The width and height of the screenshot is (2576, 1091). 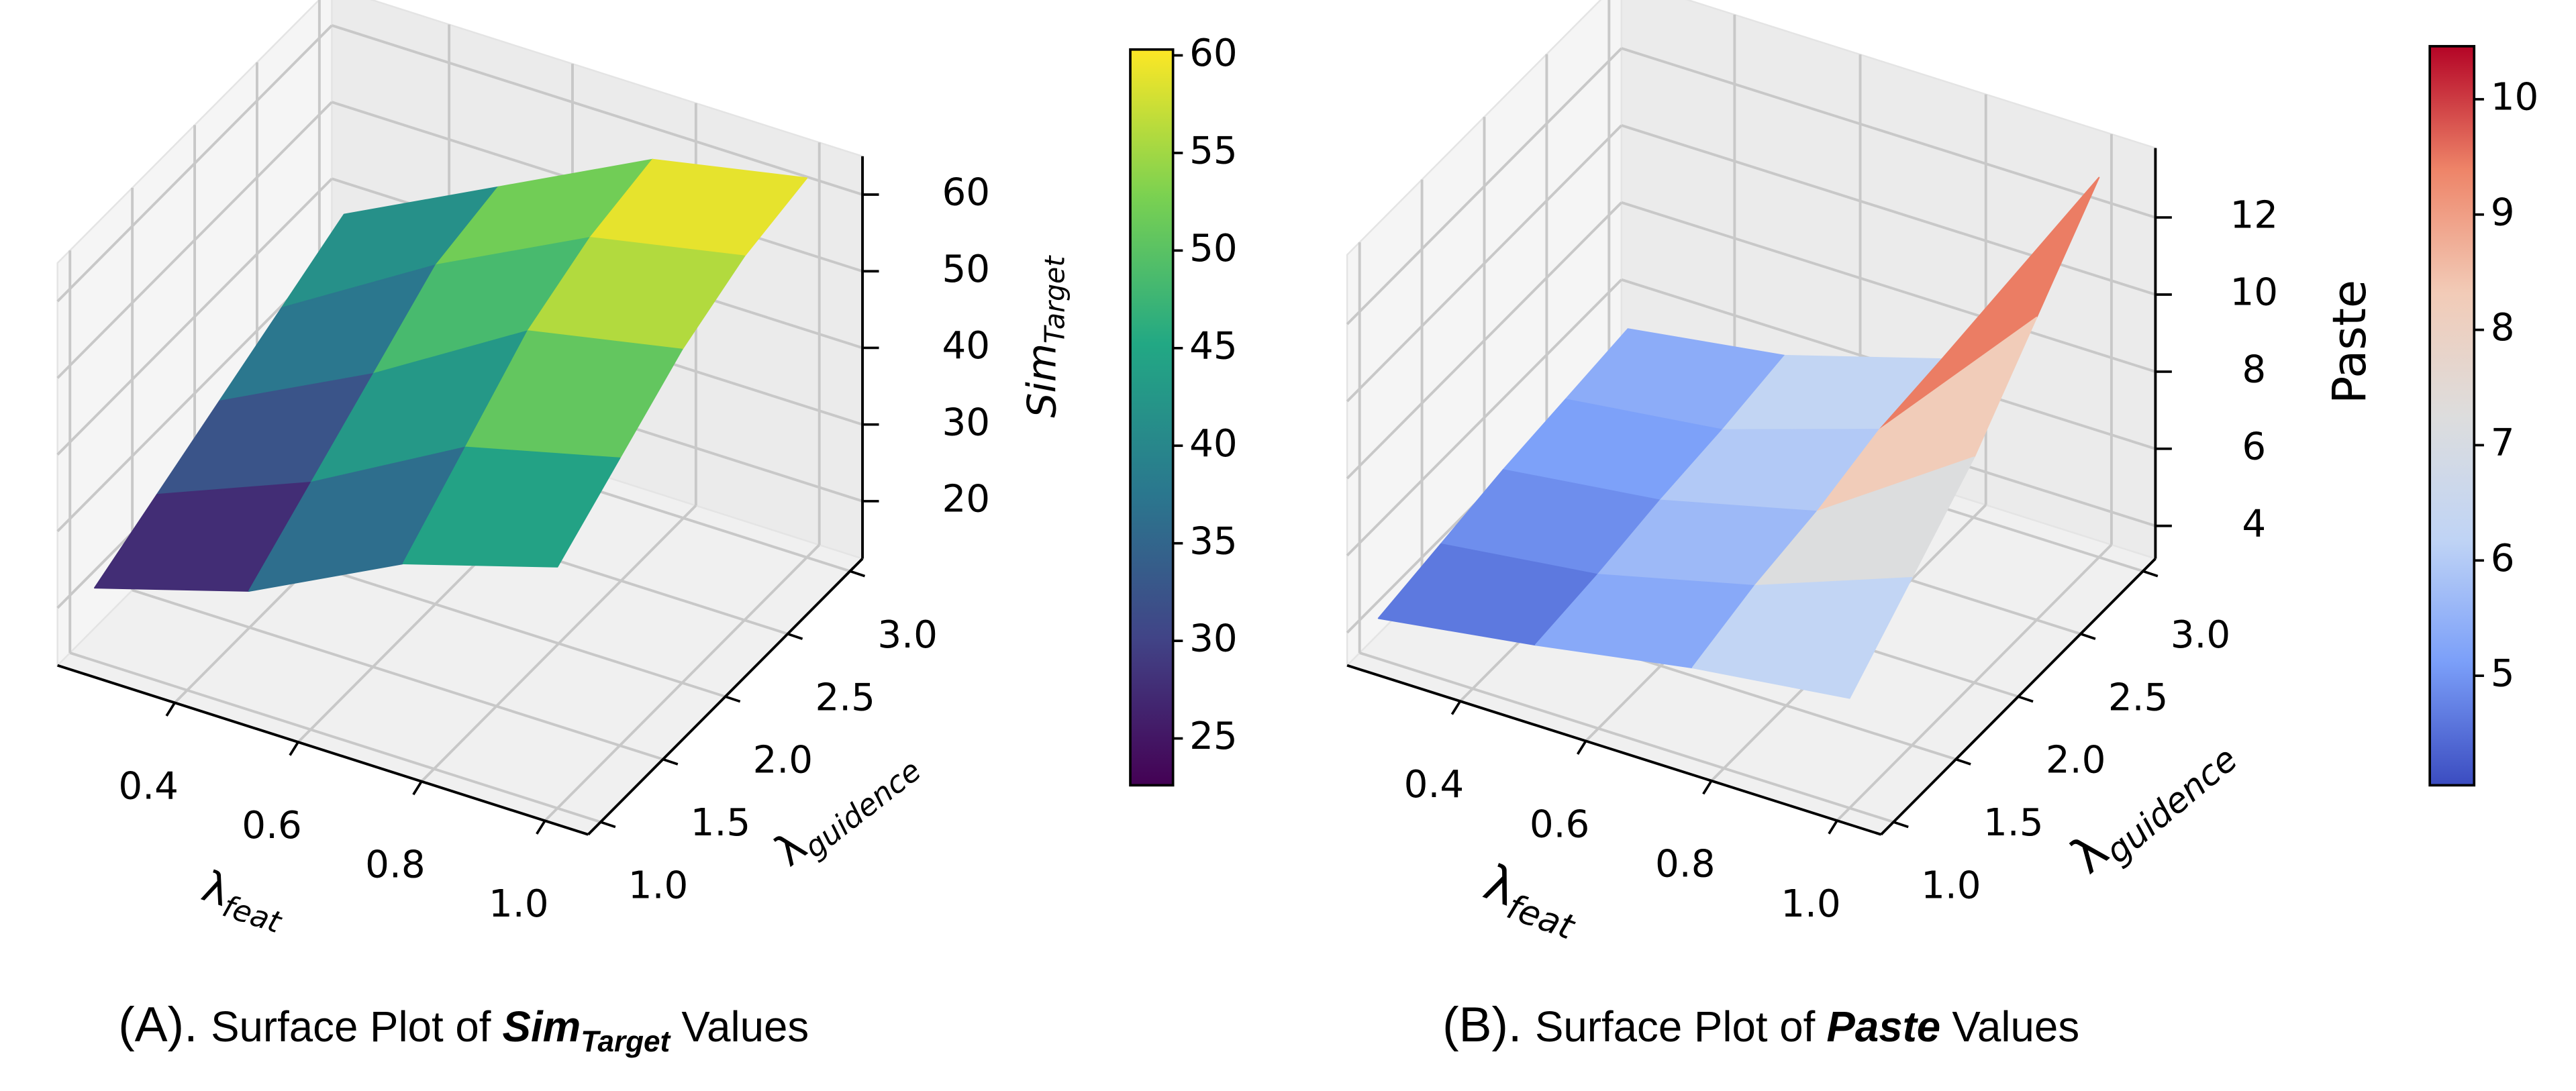 I want to click on z-tick-label: 40, so click(x=966, y=346).